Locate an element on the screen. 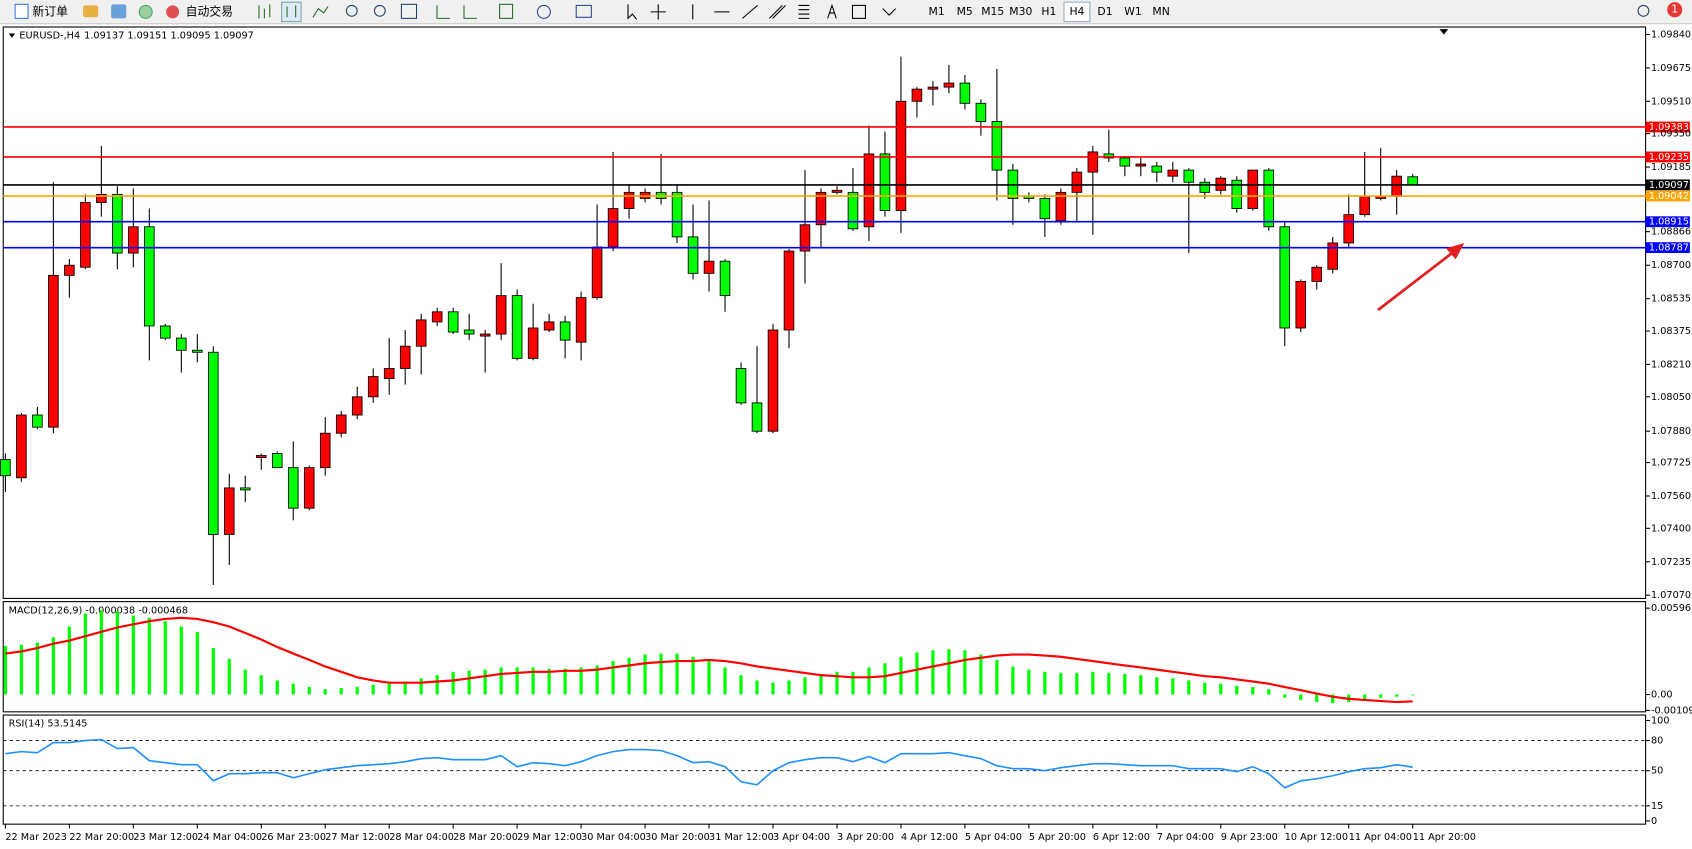  zoom-out-button is located at coordinates (379, 10).